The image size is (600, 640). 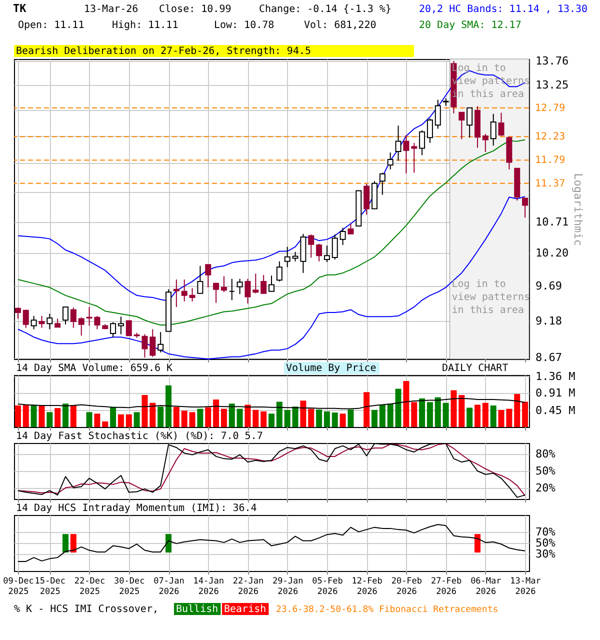 I want to click on x-tick-label: 14-Jan 2026, so click(x=208, y=586).